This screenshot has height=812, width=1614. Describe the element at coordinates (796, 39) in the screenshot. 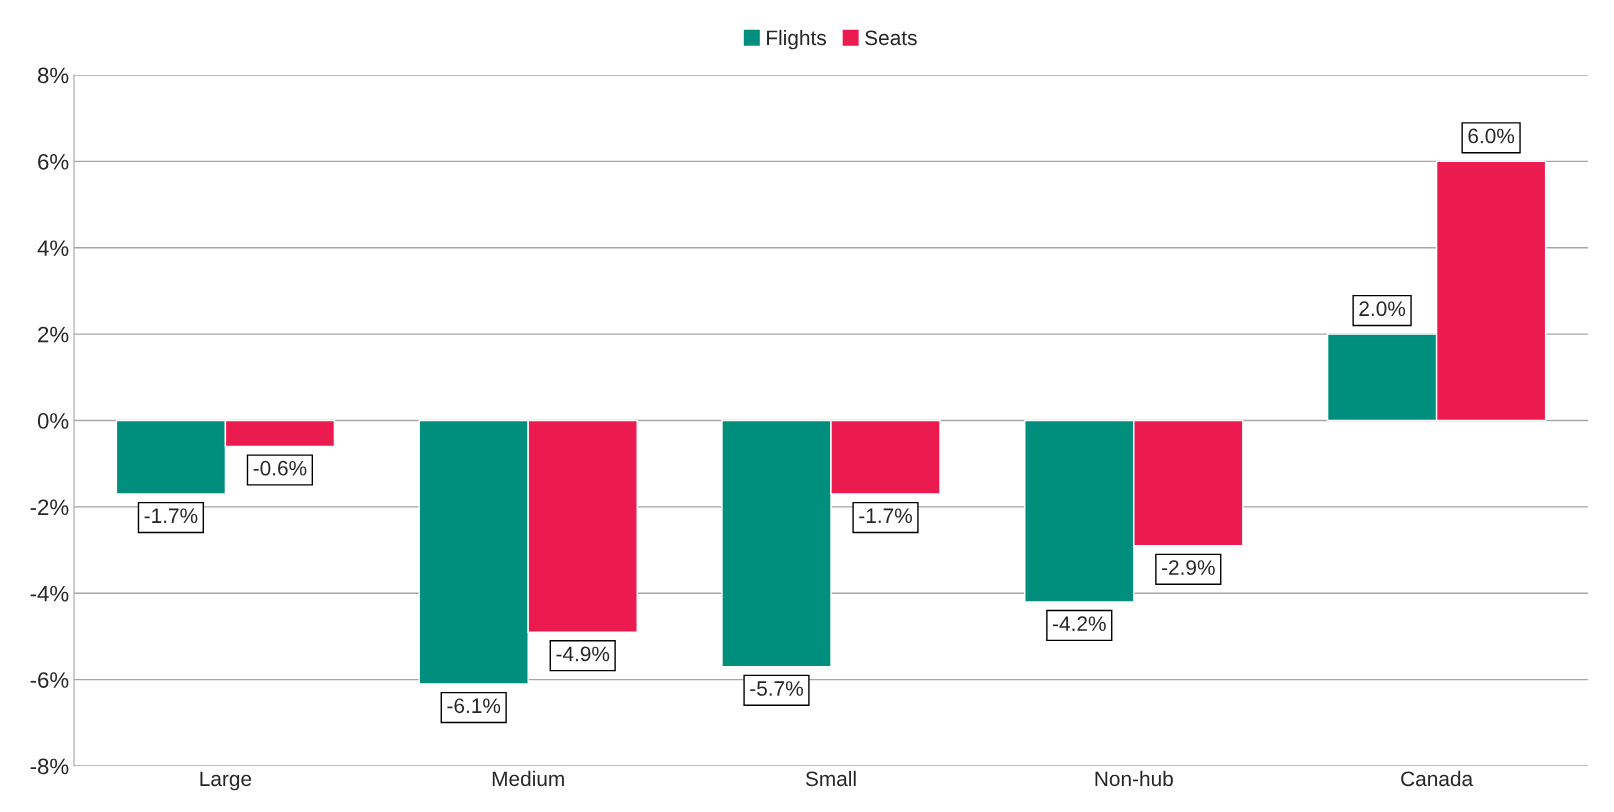

I see `legend-label: Flights` at that location.